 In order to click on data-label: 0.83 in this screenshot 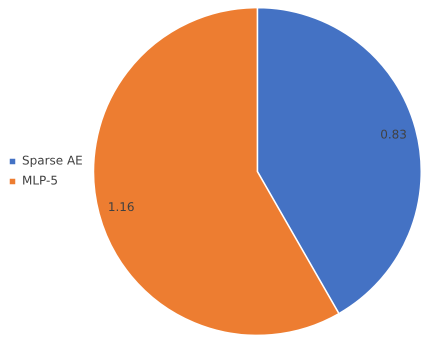, I will do `click(393, 134)`.